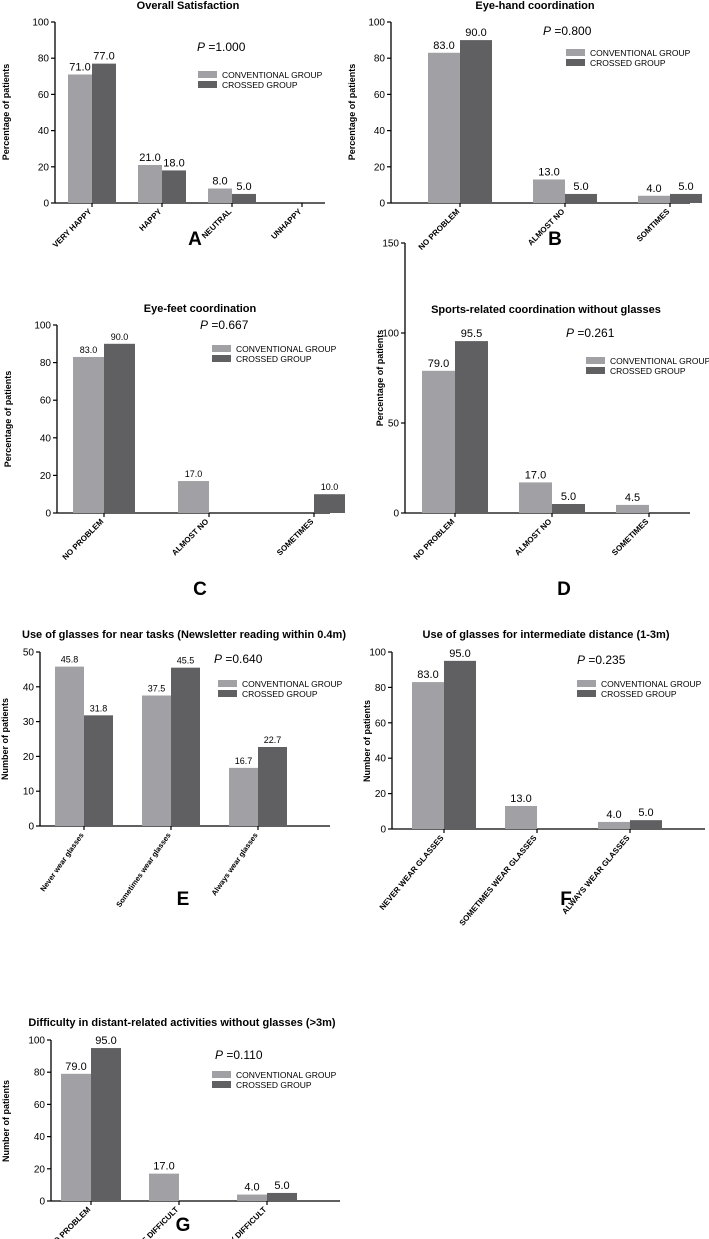 Image resolution: width=709 pixels, height=1239 pixels. I want to click on y-tick-label: 30, so click(29, 722).